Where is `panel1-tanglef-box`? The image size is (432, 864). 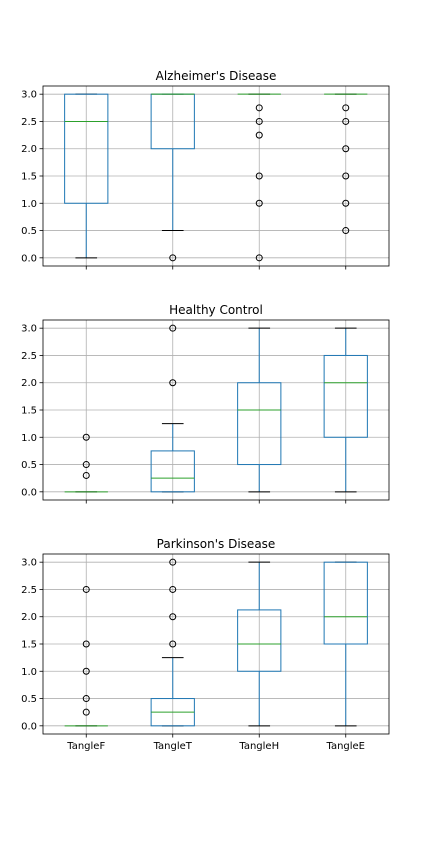
panel1-tanglef-box is located at coordinates (86, 148).